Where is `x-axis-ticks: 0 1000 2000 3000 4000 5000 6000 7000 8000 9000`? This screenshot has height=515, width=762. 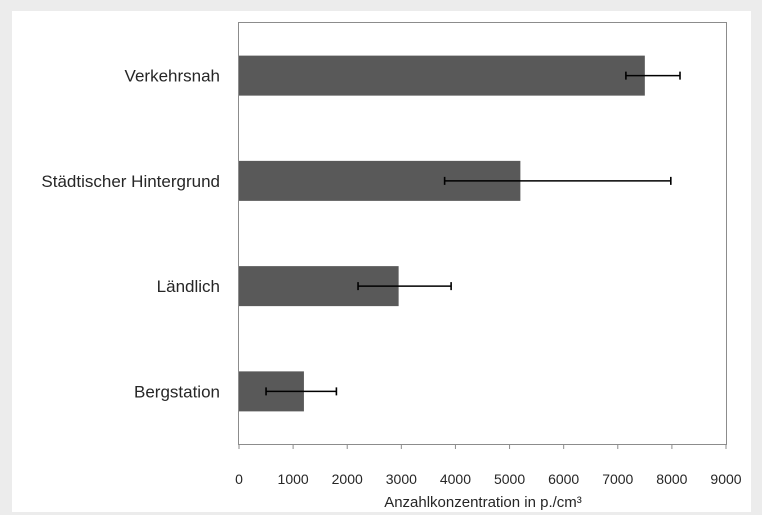 x-axis-ticks: 0 1000 2000 3000 4000 5000 6000 7000 8000 9000 is located at coordinates (488, 465).